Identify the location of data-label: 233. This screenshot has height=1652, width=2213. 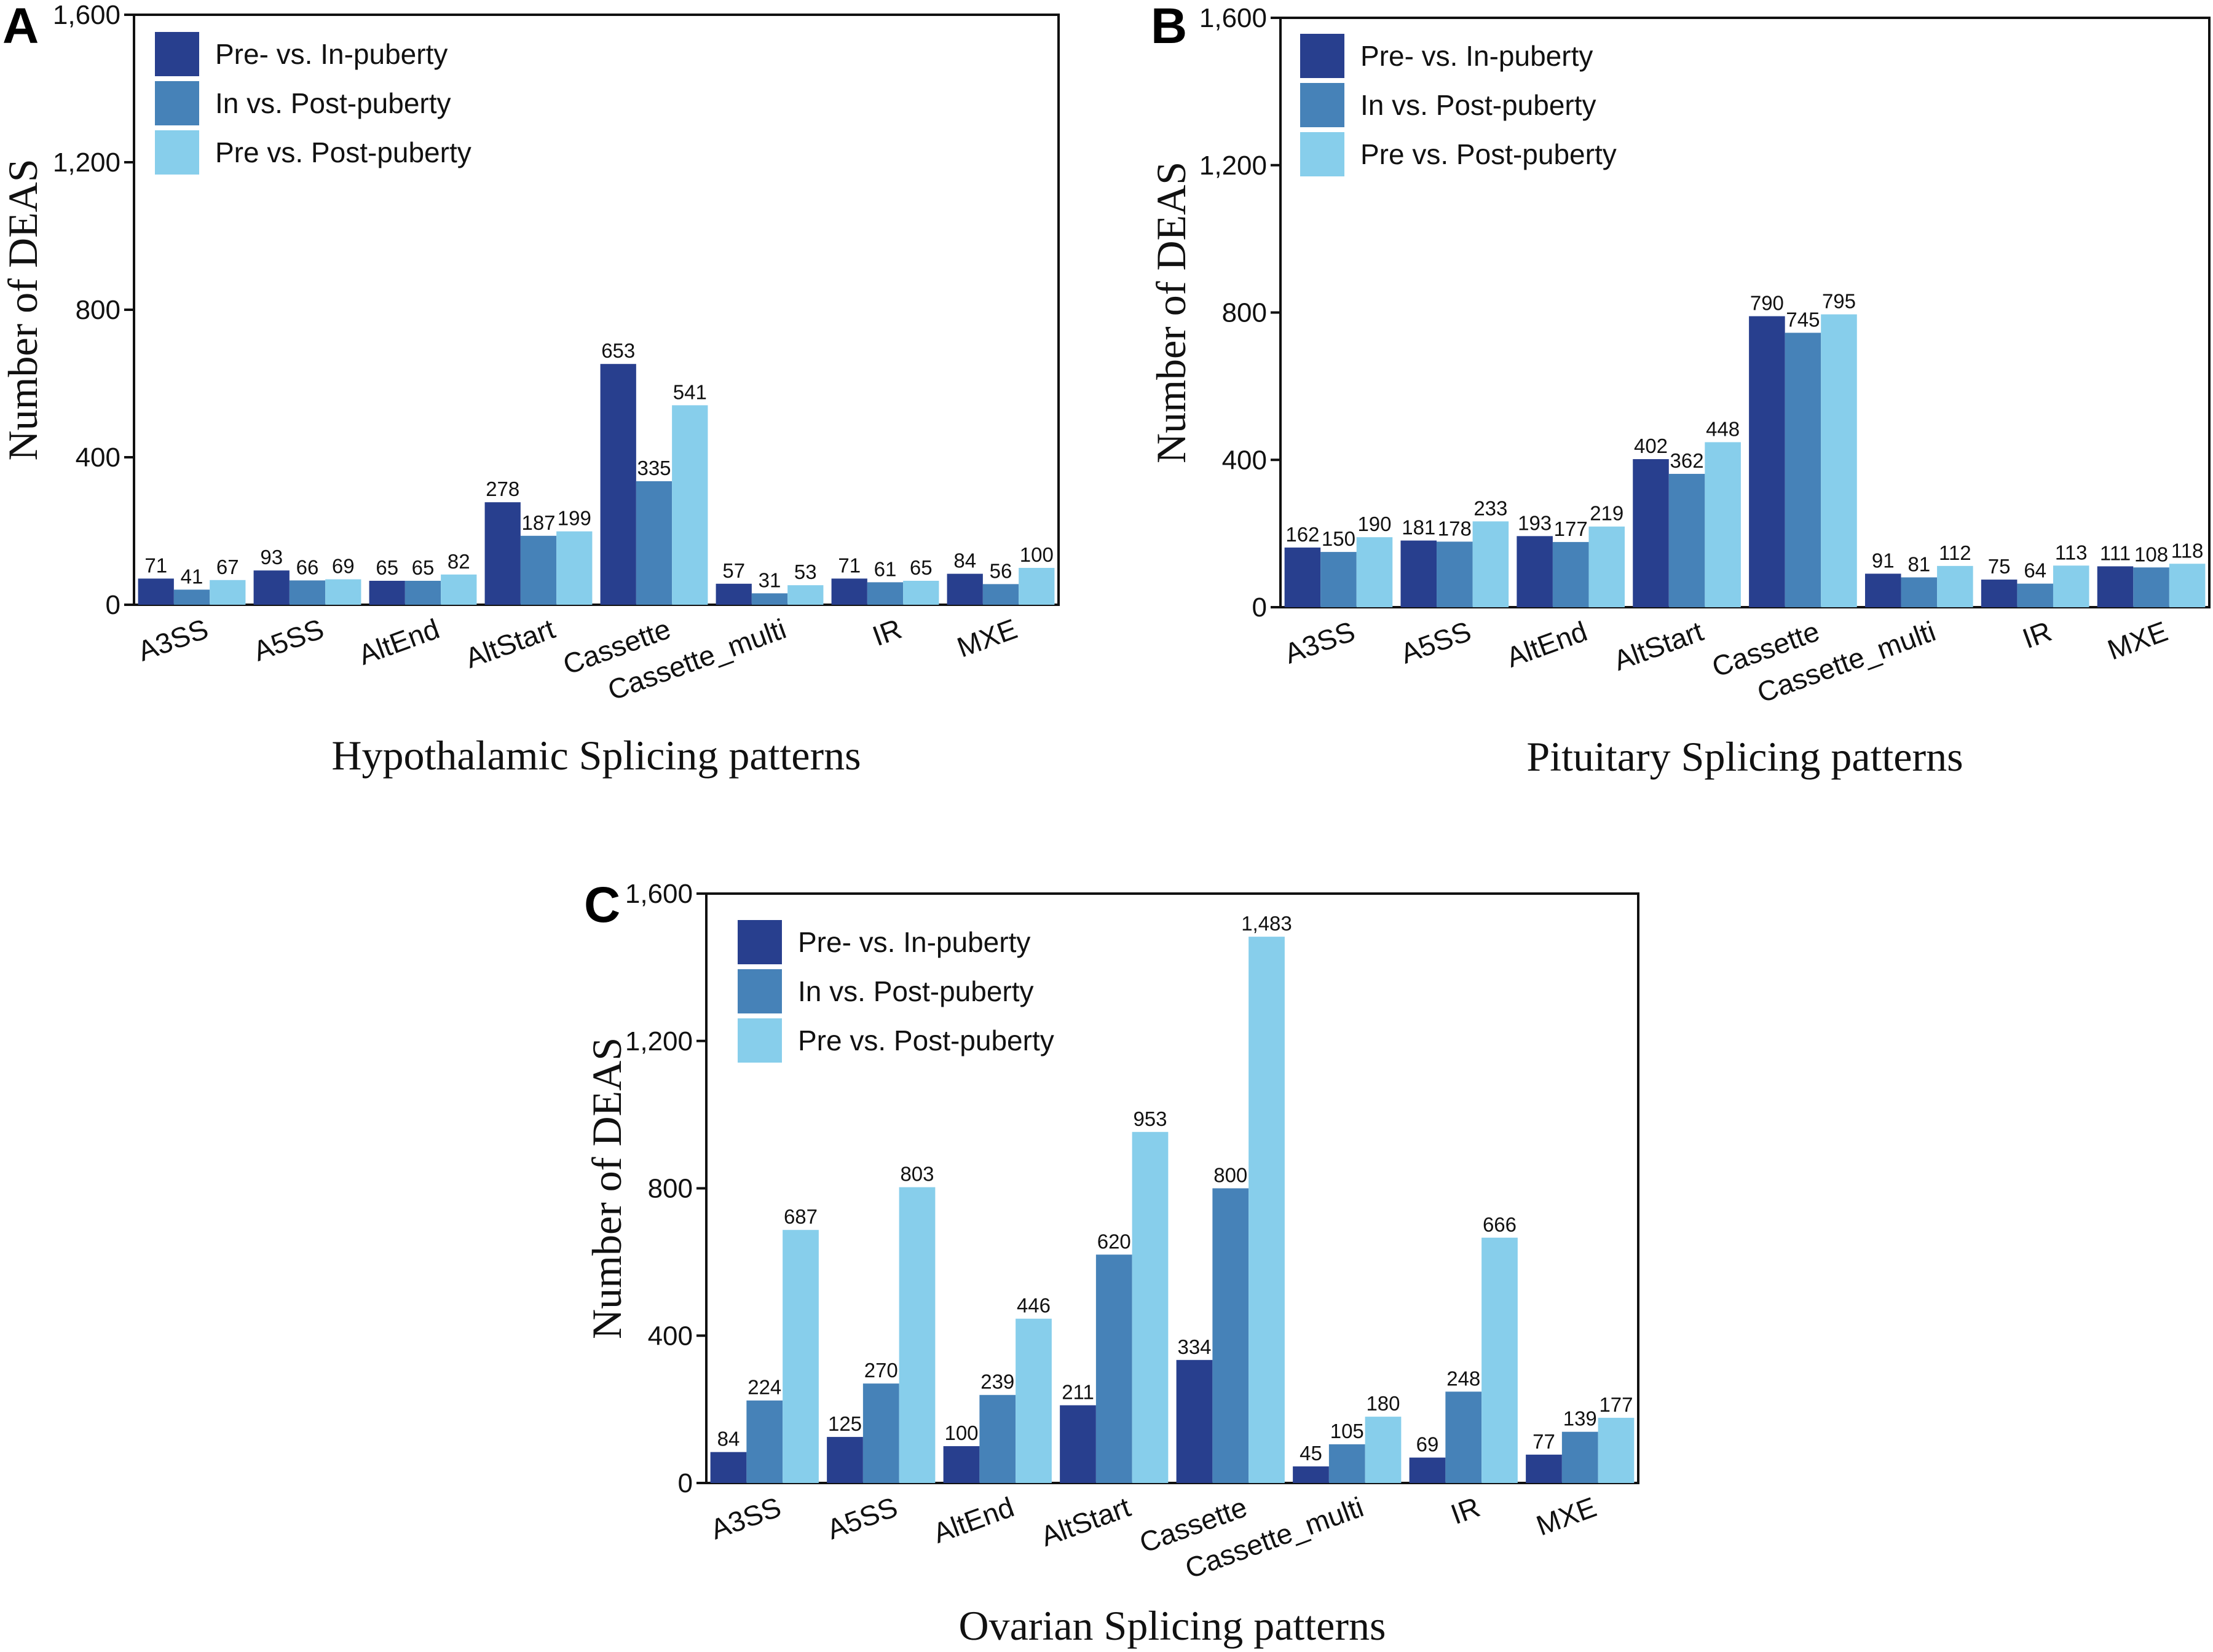
(1490, 508).